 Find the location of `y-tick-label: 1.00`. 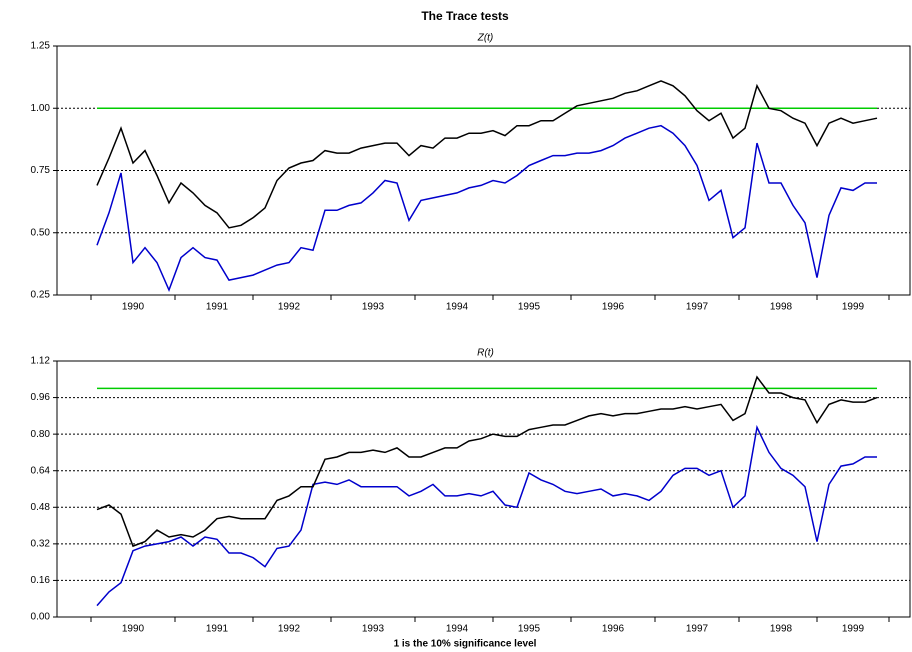

y-tick-label: 1.00 is located at coordinates (41, 108).